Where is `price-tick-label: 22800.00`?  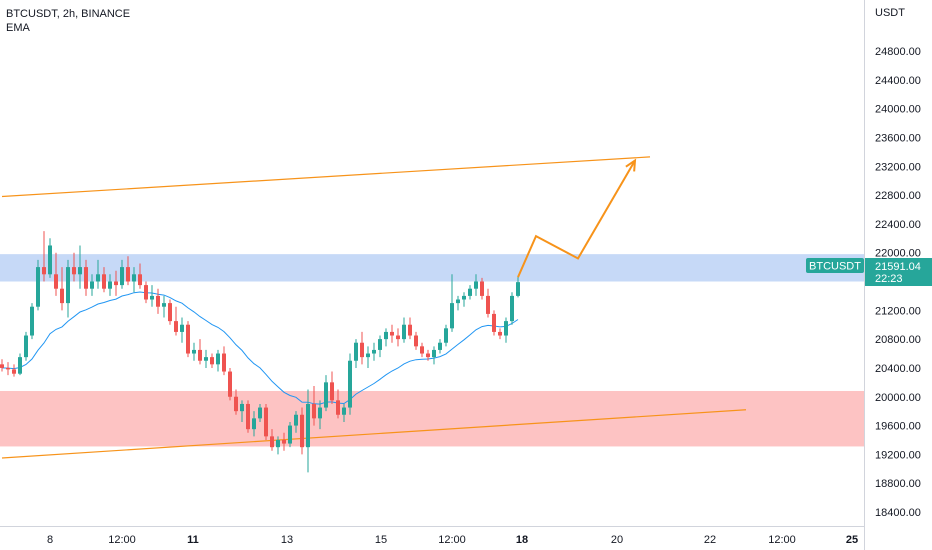 price-tick-label: 22800.00 is located at coordinates (898, 196).